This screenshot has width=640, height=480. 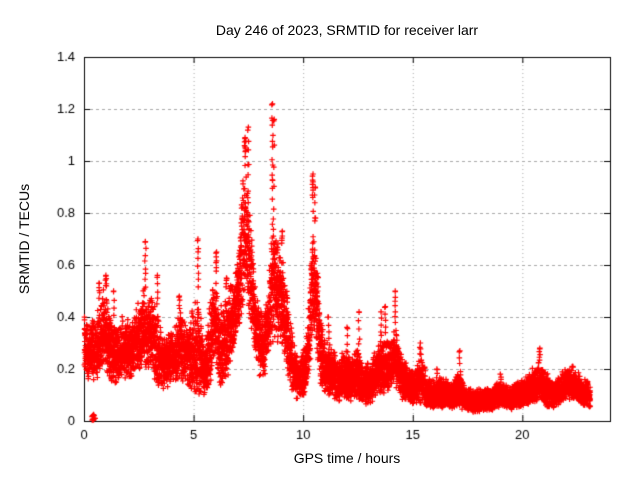 I want to click on x-axis-label: GPS time / hours, so click(x=347, y=458).